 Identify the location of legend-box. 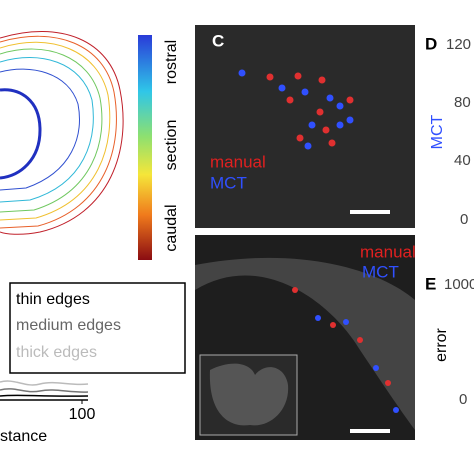
(97, 328).